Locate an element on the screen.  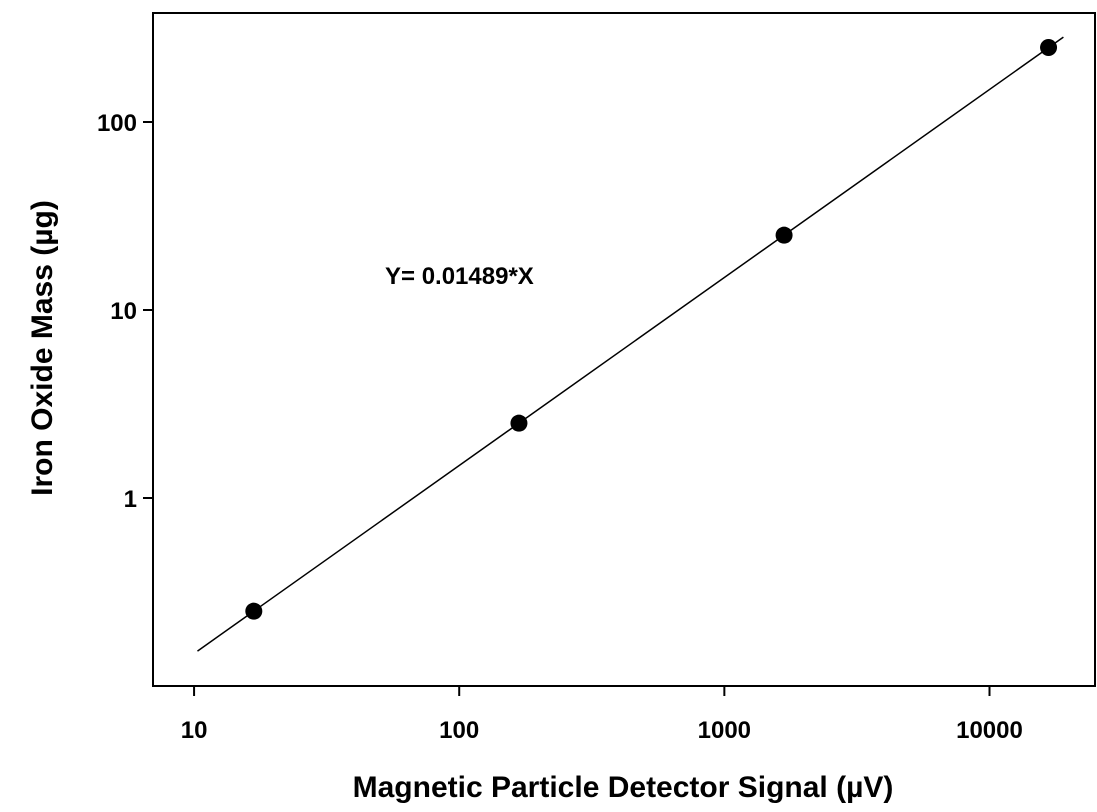
x-tick-label: 1000 is located at coordinates (724, 730).